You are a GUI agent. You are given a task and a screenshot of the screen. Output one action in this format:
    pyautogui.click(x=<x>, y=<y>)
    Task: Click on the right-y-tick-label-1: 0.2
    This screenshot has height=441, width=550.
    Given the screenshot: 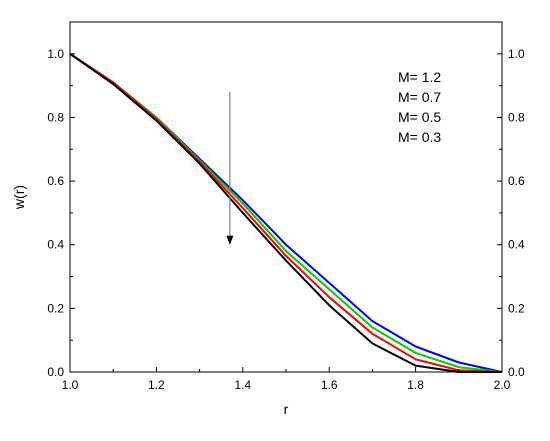 What is the action you would take?
    pyautogui.click(x=516, y=308)
    